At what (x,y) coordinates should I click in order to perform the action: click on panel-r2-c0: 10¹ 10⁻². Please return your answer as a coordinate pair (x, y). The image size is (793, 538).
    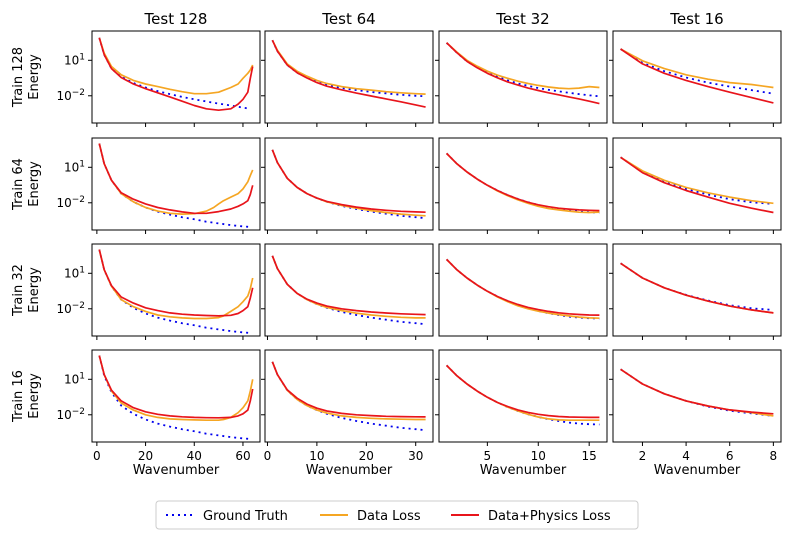
    Looking at the image, I should click on (158, 291).